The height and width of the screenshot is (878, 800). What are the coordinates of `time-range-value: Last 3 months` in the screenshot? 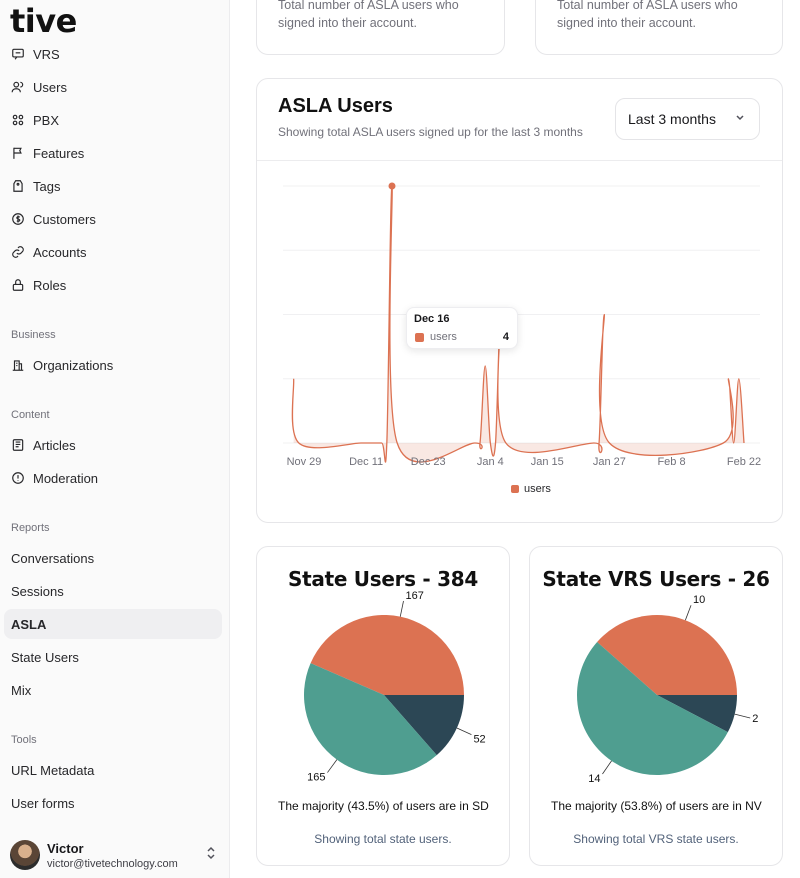 It's located at (672, 119).